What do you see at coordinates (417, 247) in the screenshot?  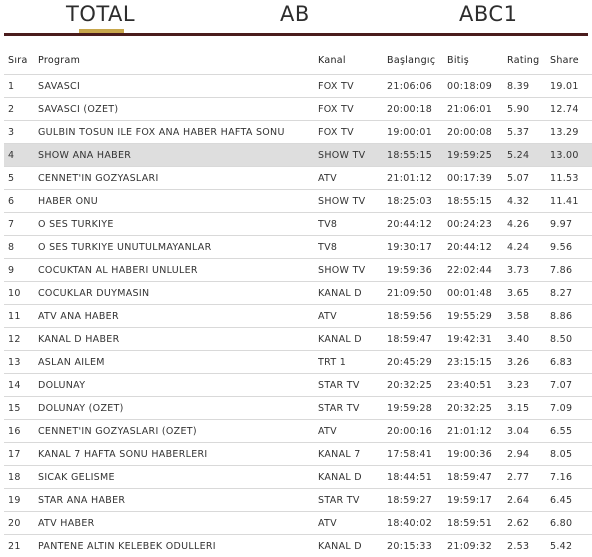 I see `cell-start: 19:30:17` at bounding box center [417, 247].